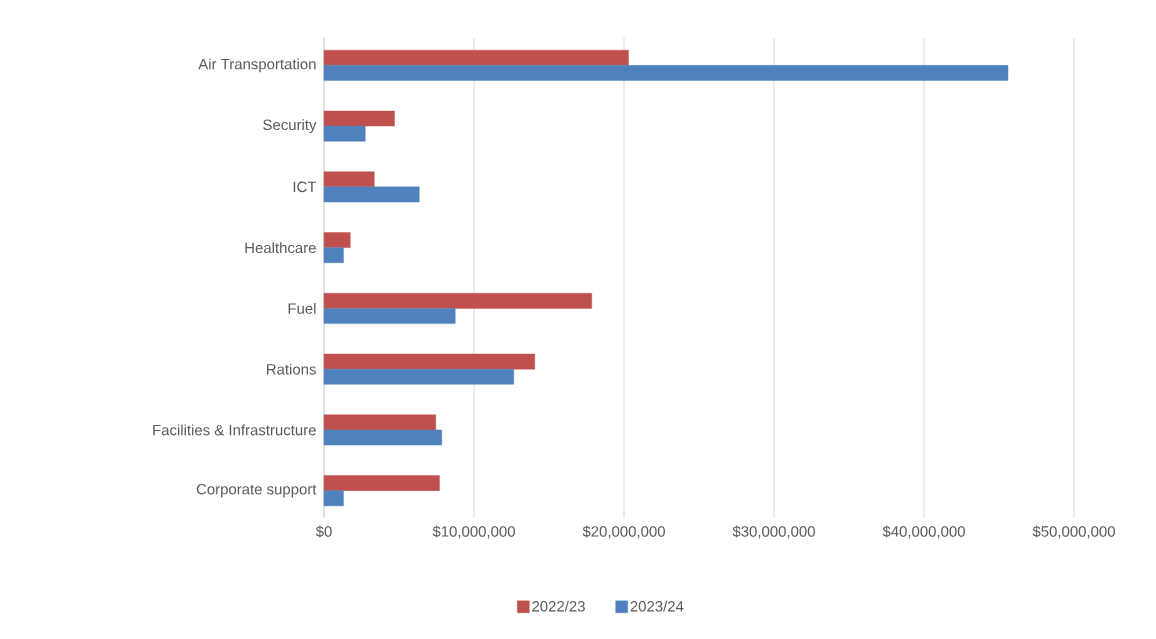 This screenshot has width=1156, height=639. Describe the element at coordinates (773, 532) in the screenshot. I see `x-tick-label: $30,000,000` at that location.